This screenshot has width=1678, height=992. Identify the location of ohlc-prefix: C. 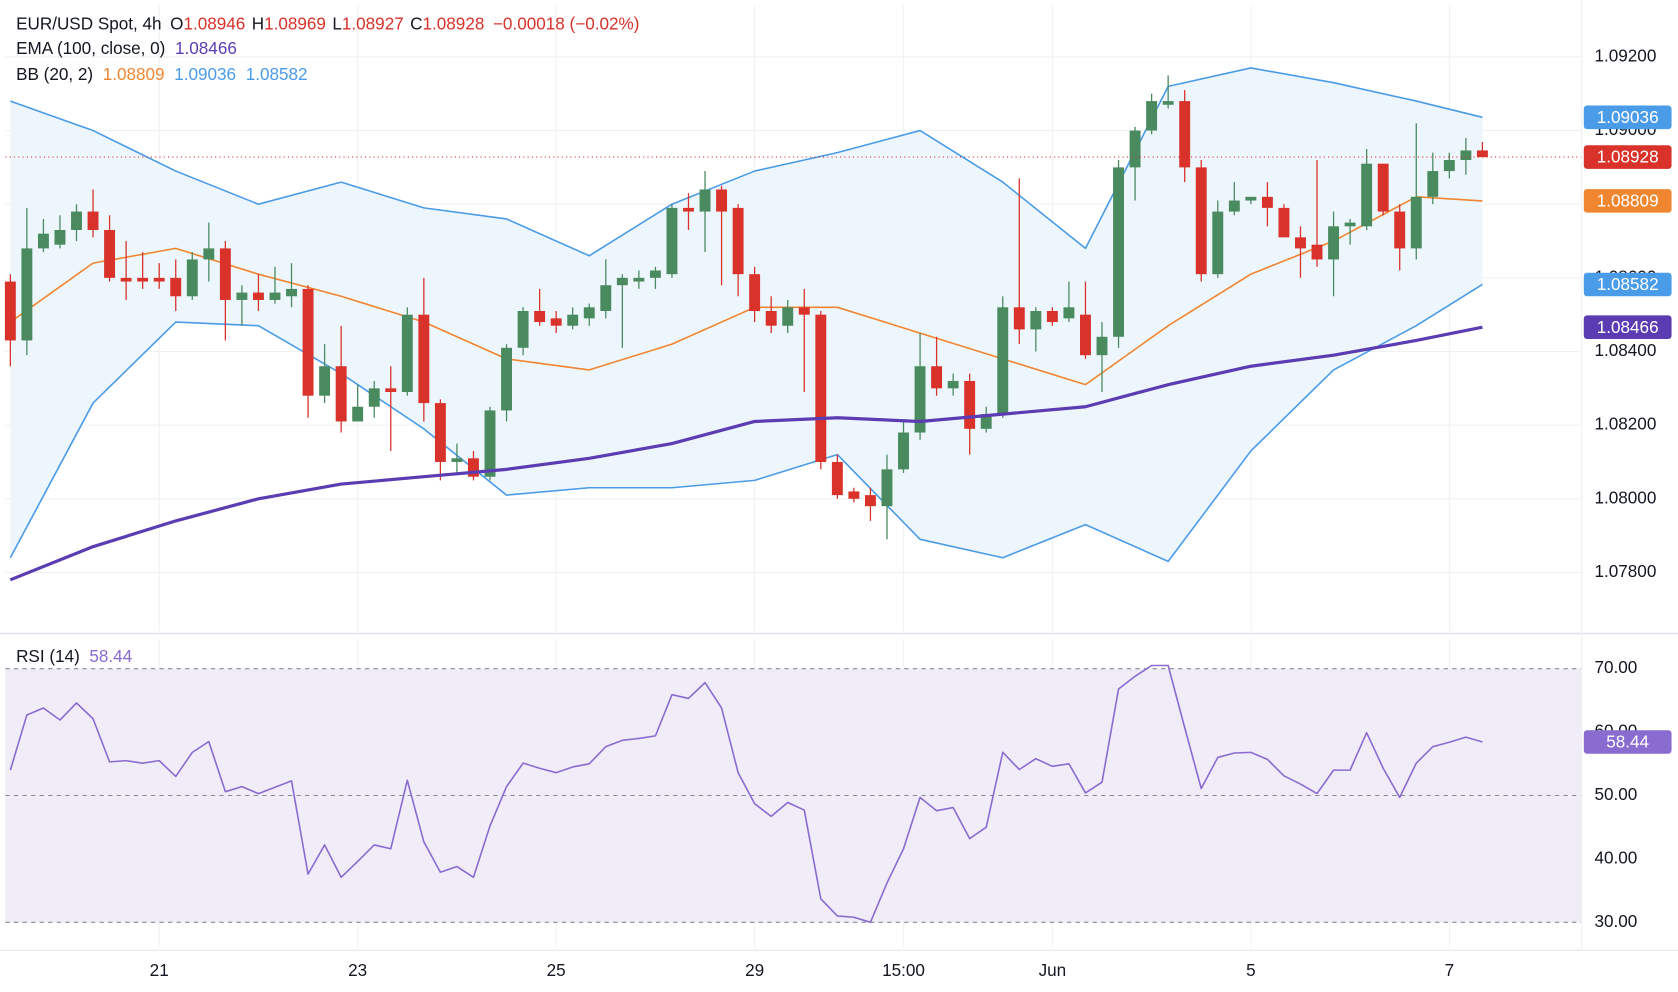
(416, 23).